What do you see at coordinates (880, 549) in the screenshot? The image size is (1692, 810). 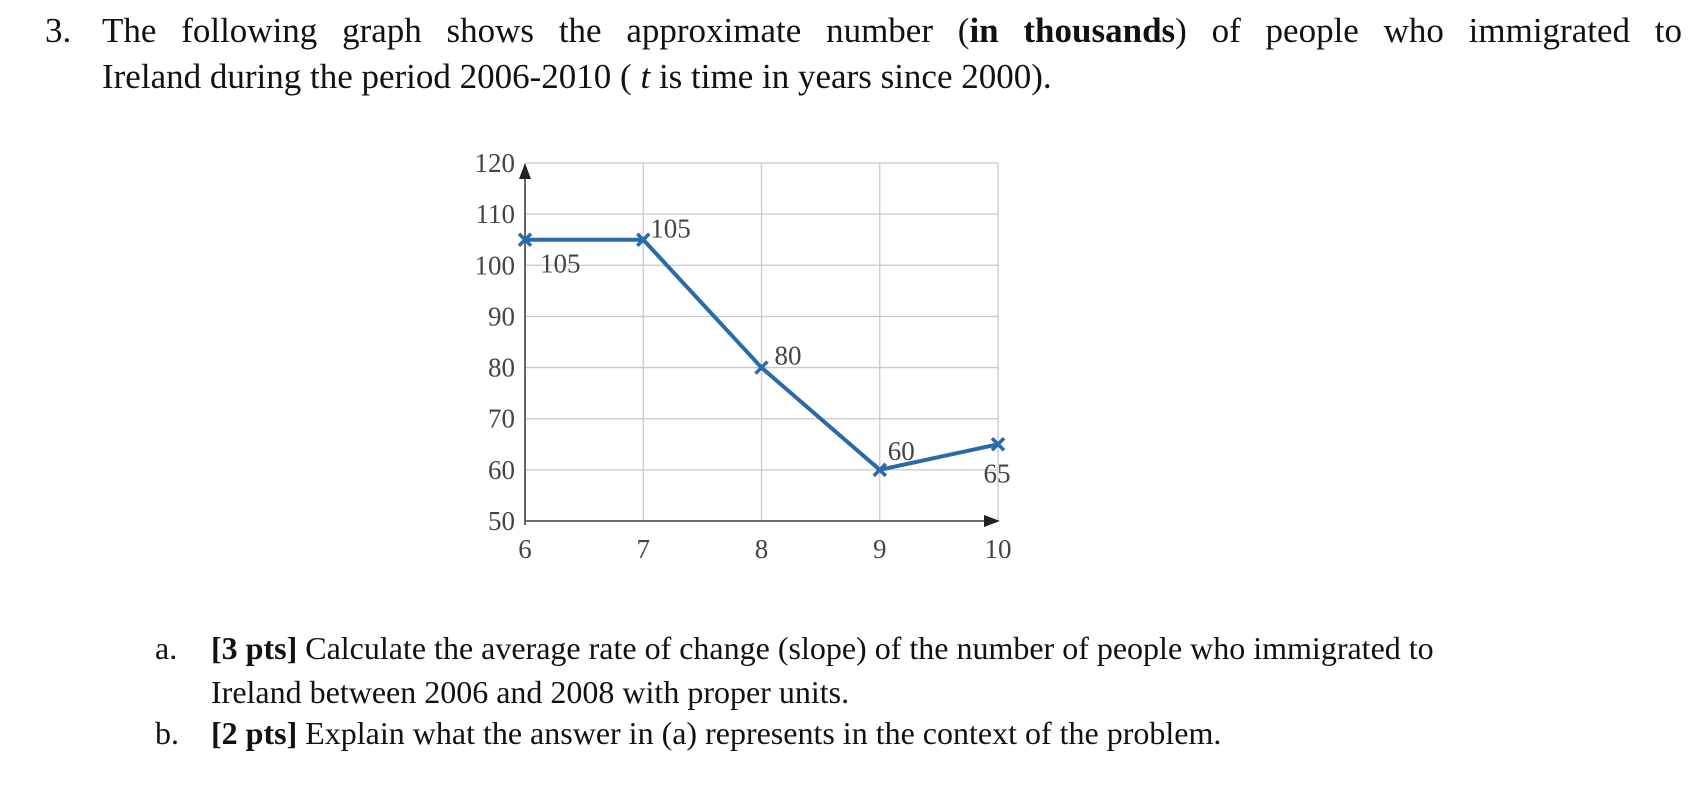 I see `x-tick-label: 9` at bounding box center [880, 549].